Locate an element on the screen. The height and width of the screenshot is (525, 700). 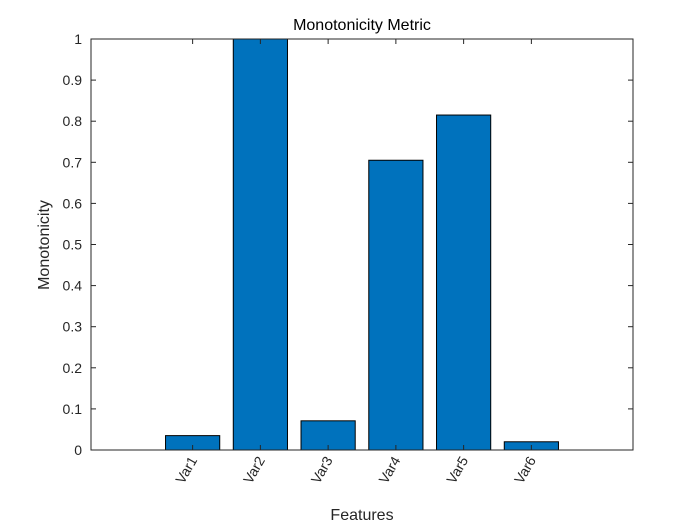
y-tick-label: 0.7 is located at coordinates (73, 162).